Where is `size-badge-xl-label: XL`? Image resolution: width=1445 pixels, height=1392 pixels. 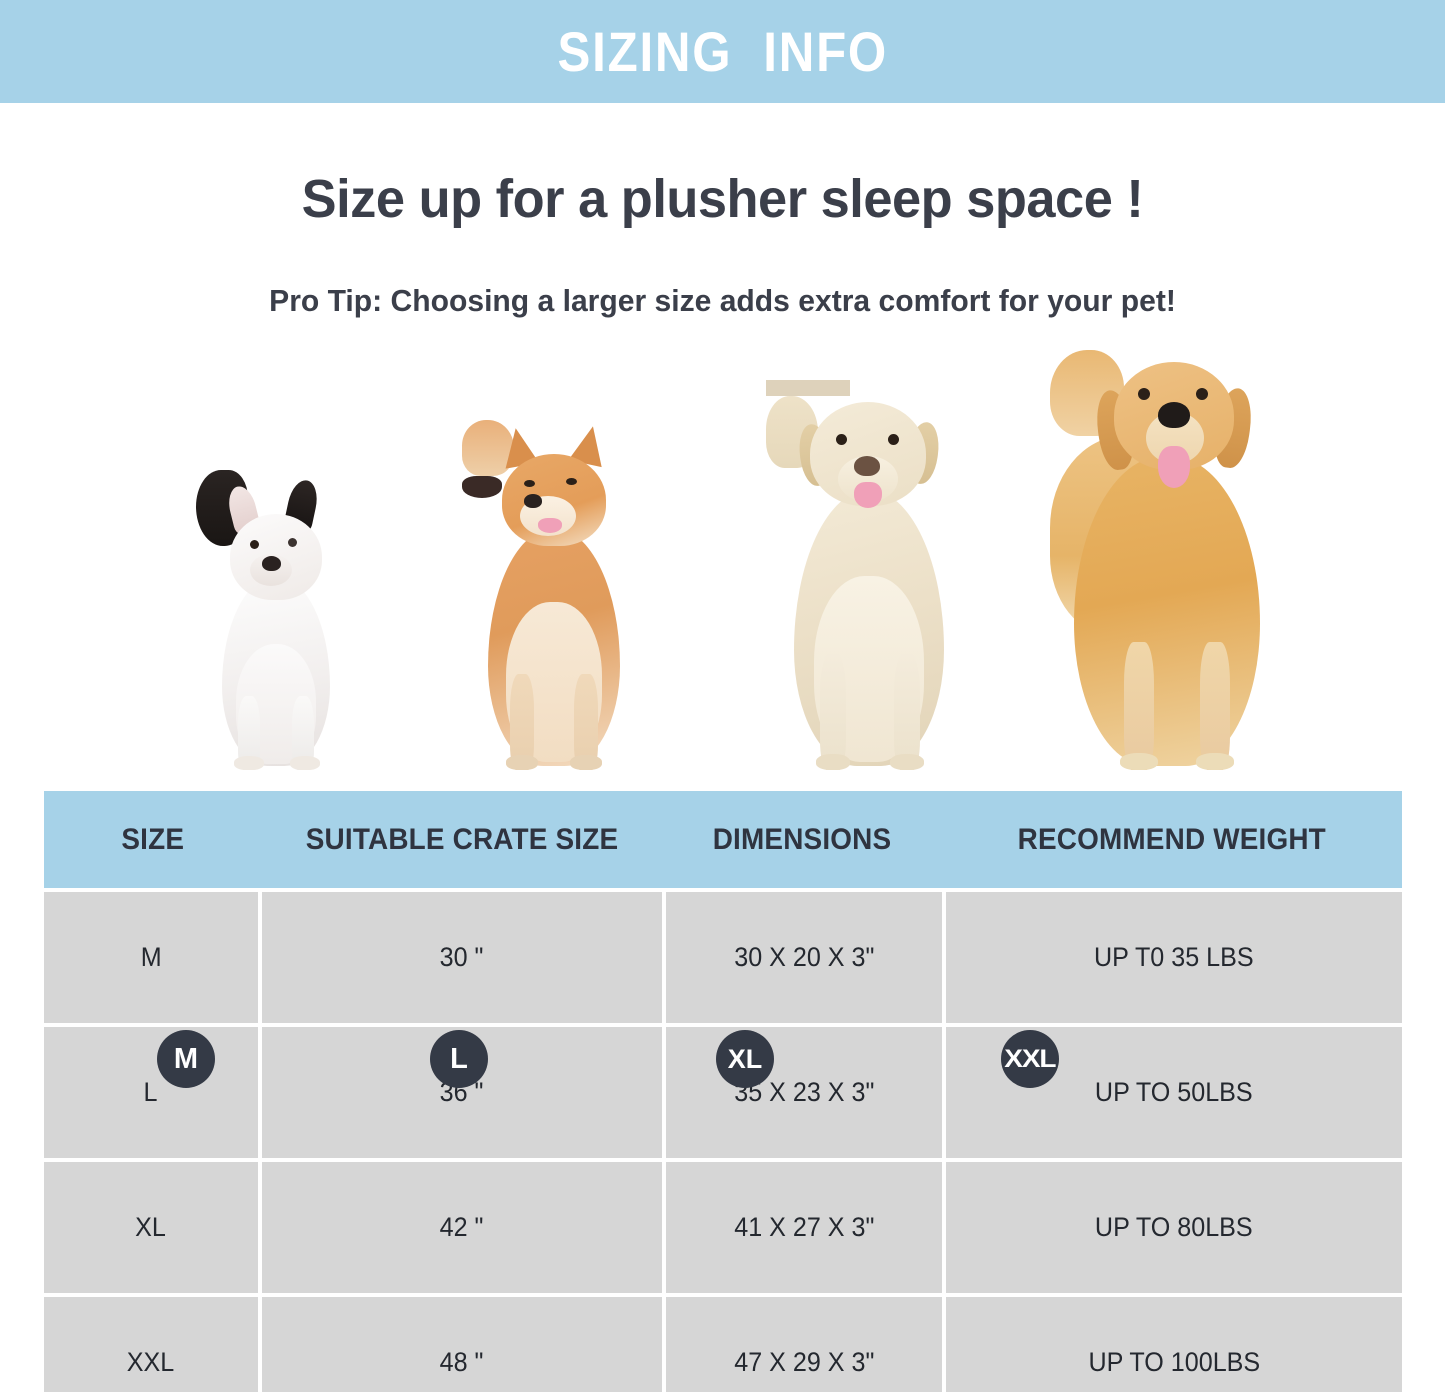
size-badge-xl-label: XL is located at coordinates (745, 1058).